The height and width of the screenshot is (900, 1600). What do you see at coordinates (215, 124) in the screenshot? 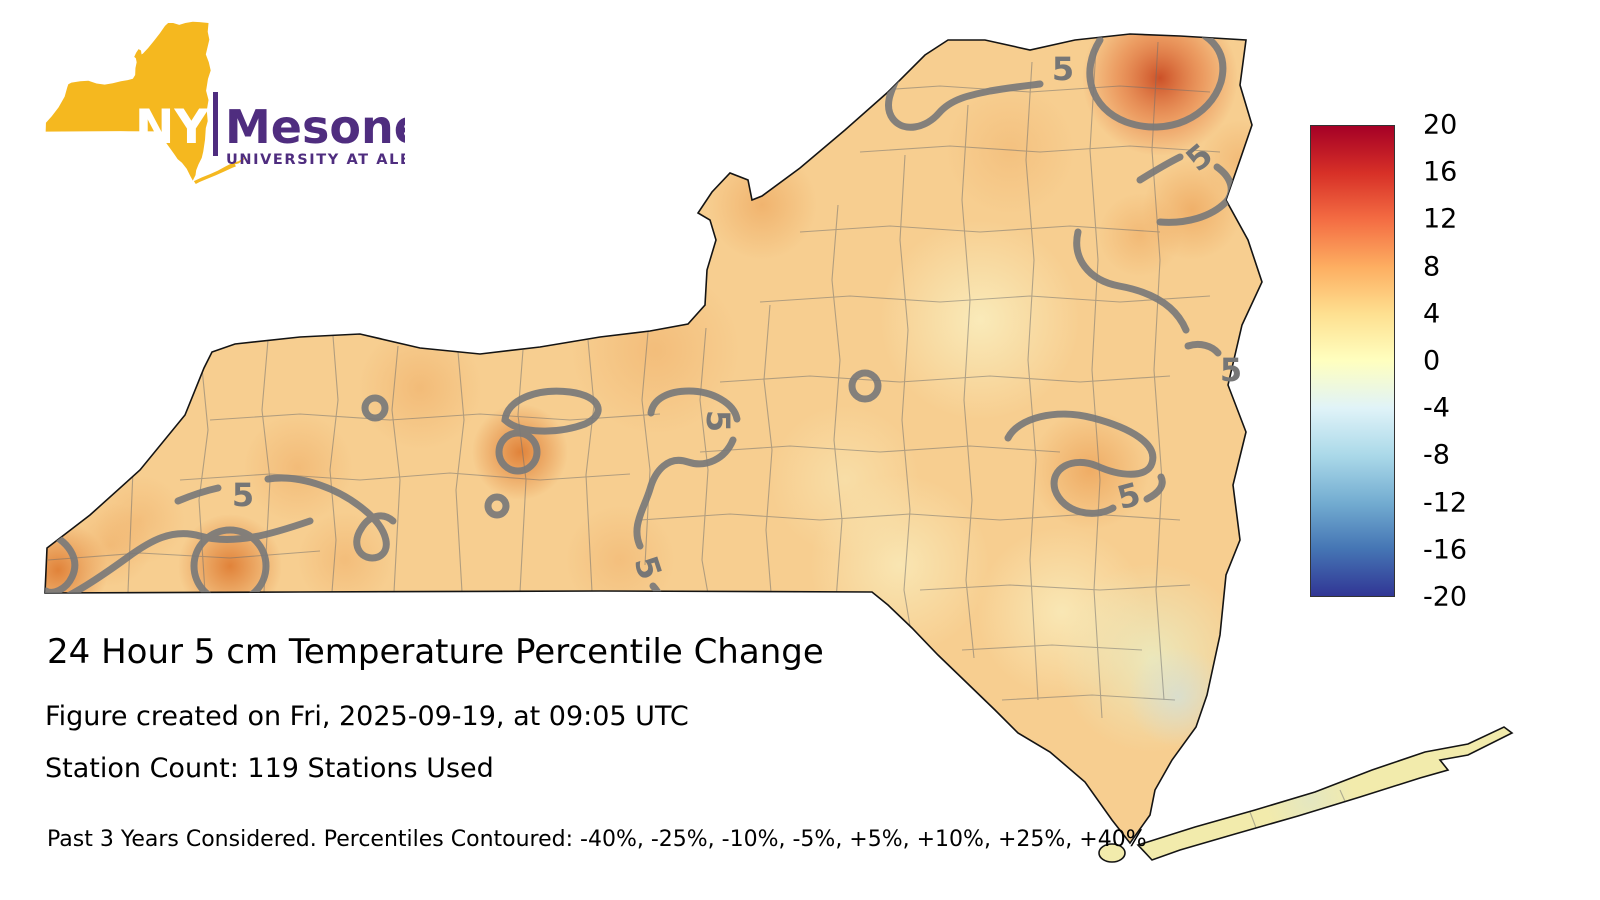
I see `logo-divider` at bounding box center [215, 124].